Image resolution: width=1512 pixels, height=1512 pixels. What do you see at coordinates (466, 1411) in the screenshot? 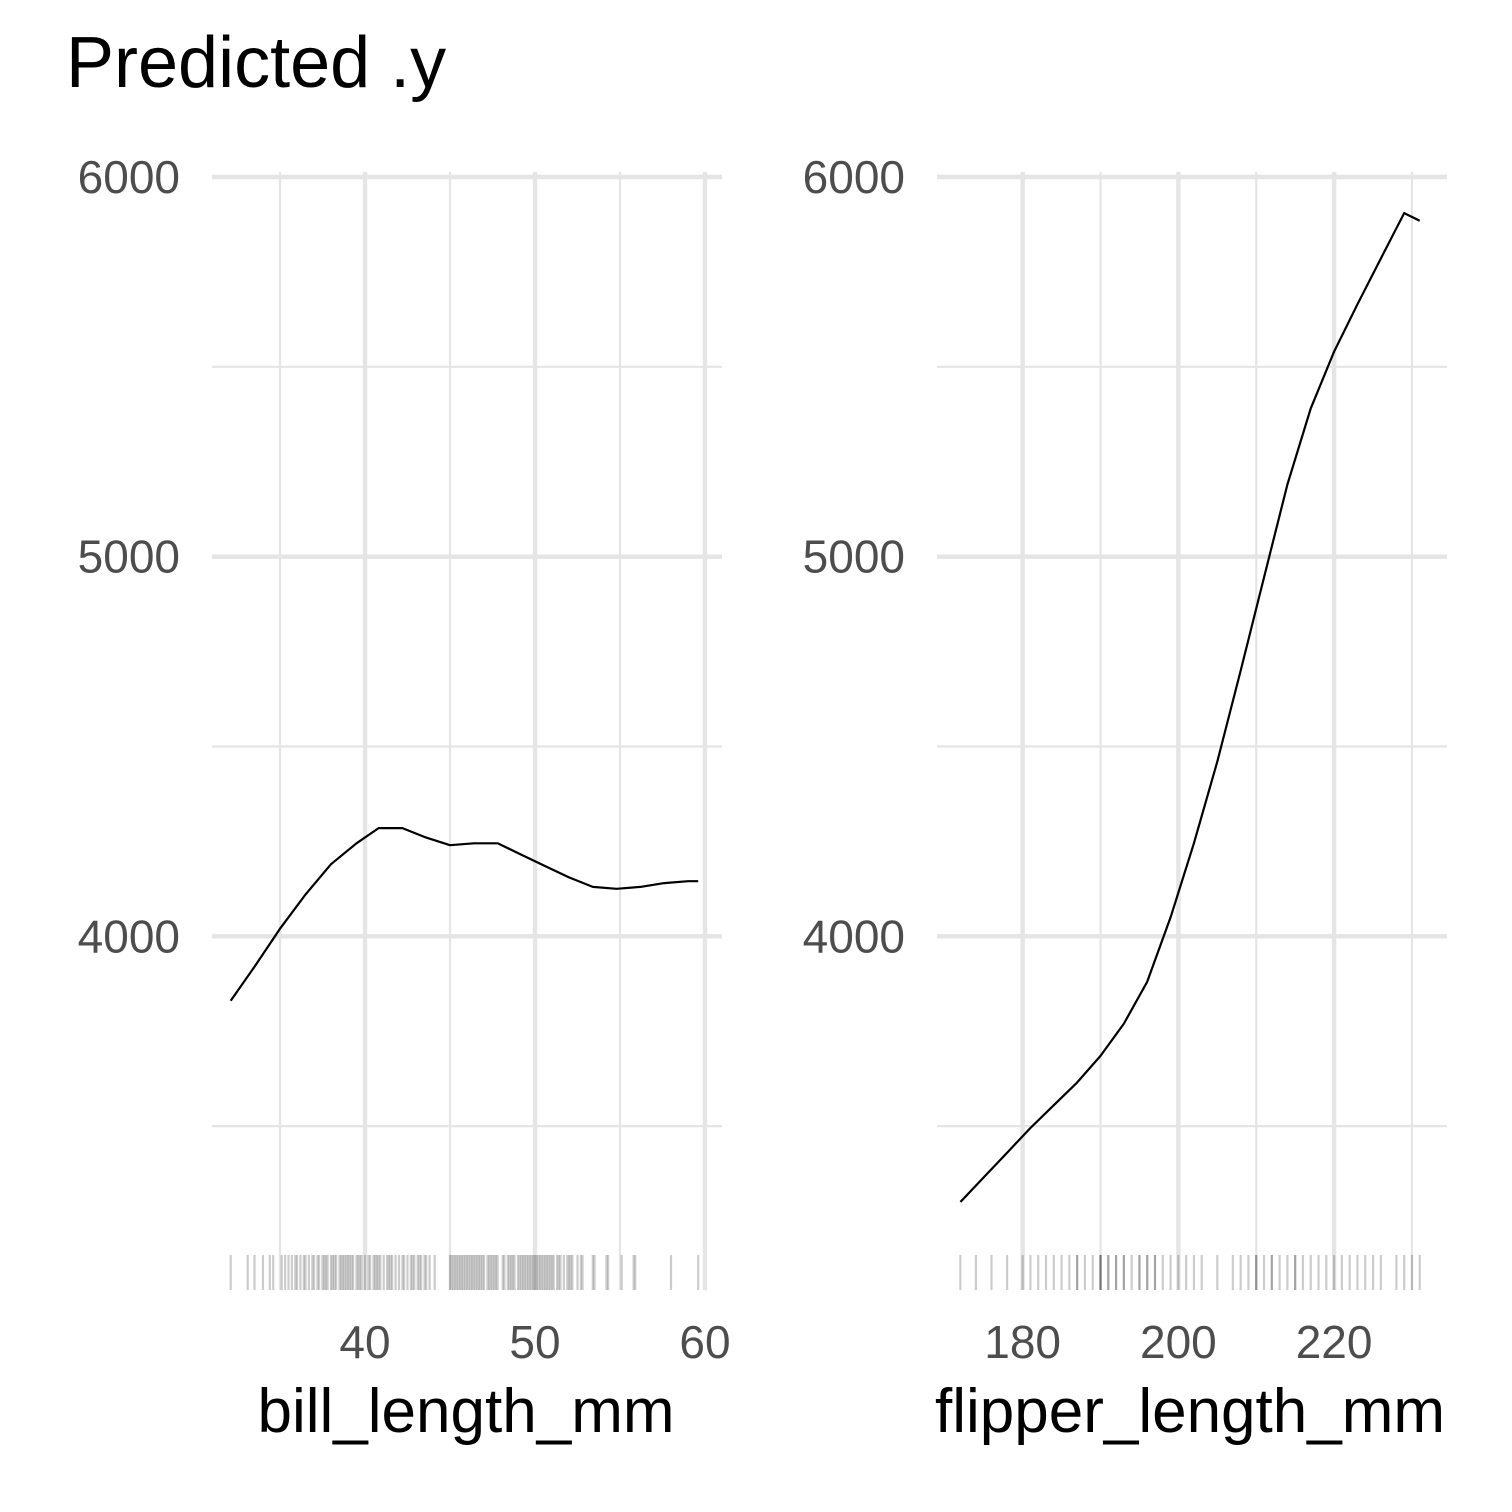
I see `x-axis-title: bill_length_mm` at bounding box center [466, 1411].